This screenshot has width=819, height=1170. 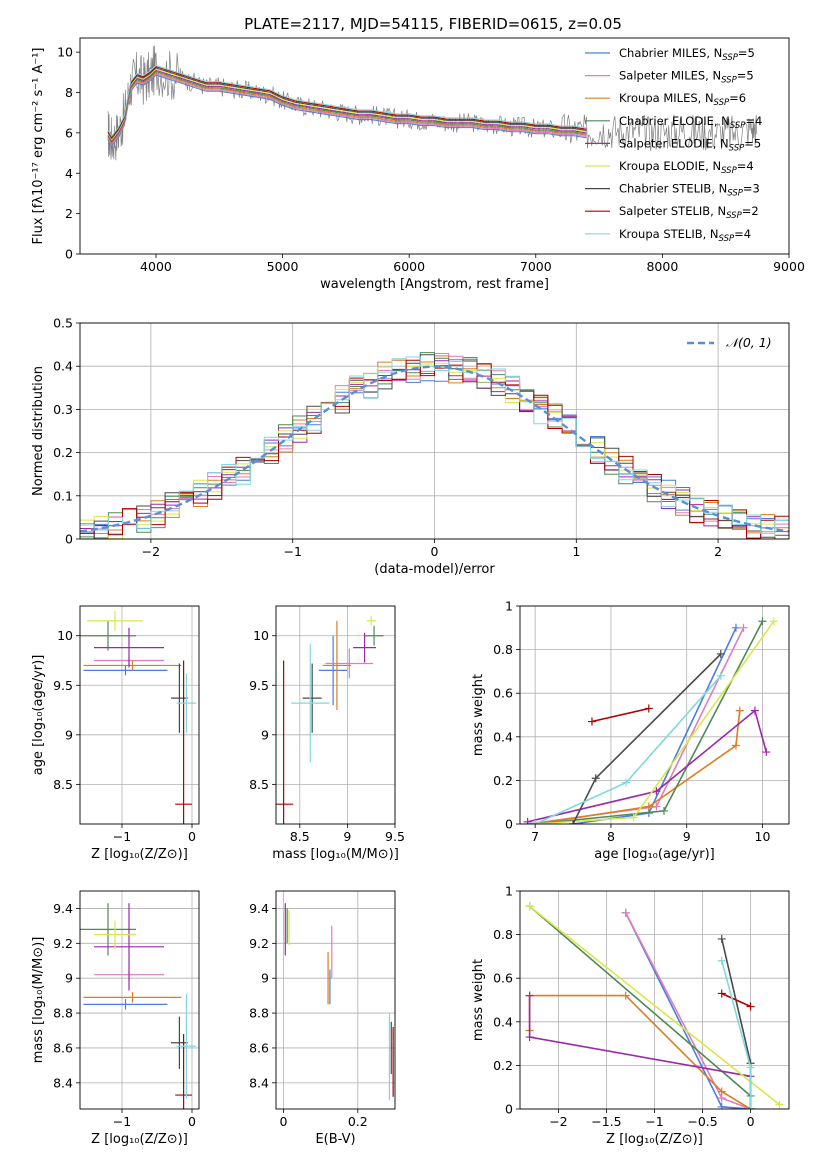 What do you see at coordinates (69, 92) in the screenshot?
I see `y-tick-label: 8` at bounding box center [69, 92].